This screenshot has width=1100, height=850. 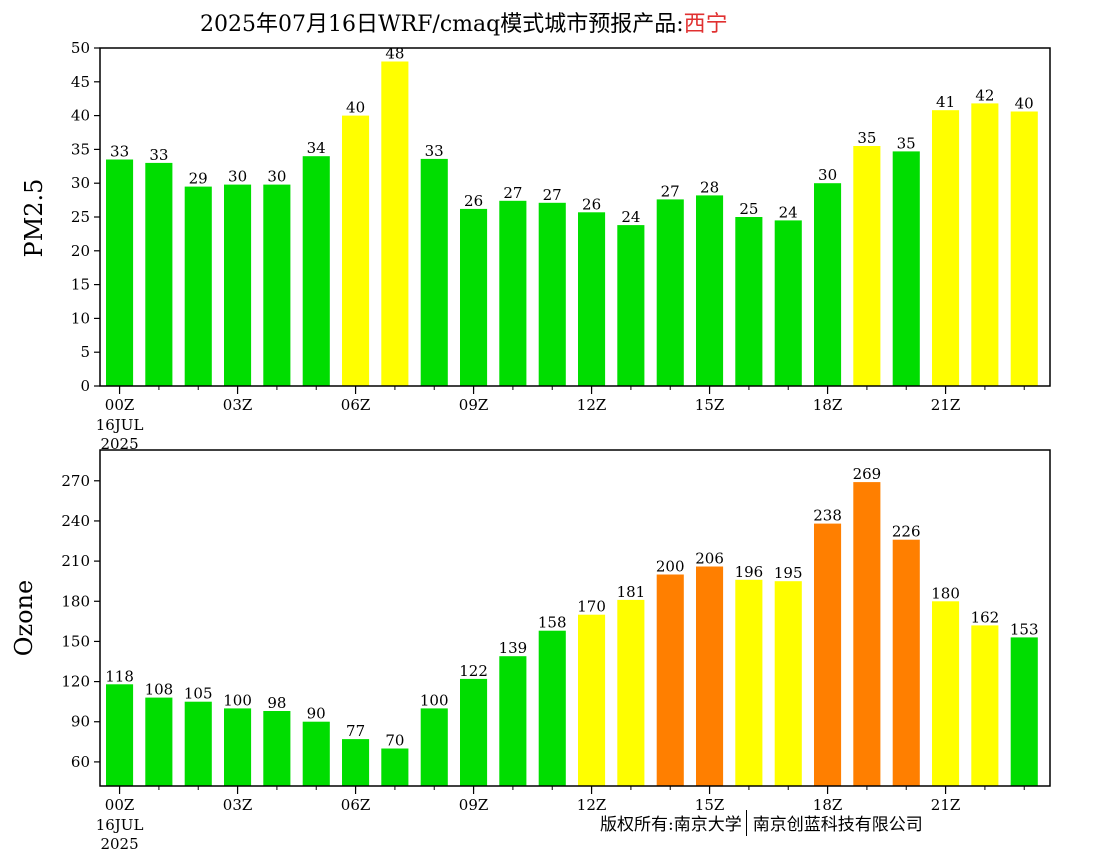 I want to click on ozone-bar-value: 153, so click(x=1024, y=629).